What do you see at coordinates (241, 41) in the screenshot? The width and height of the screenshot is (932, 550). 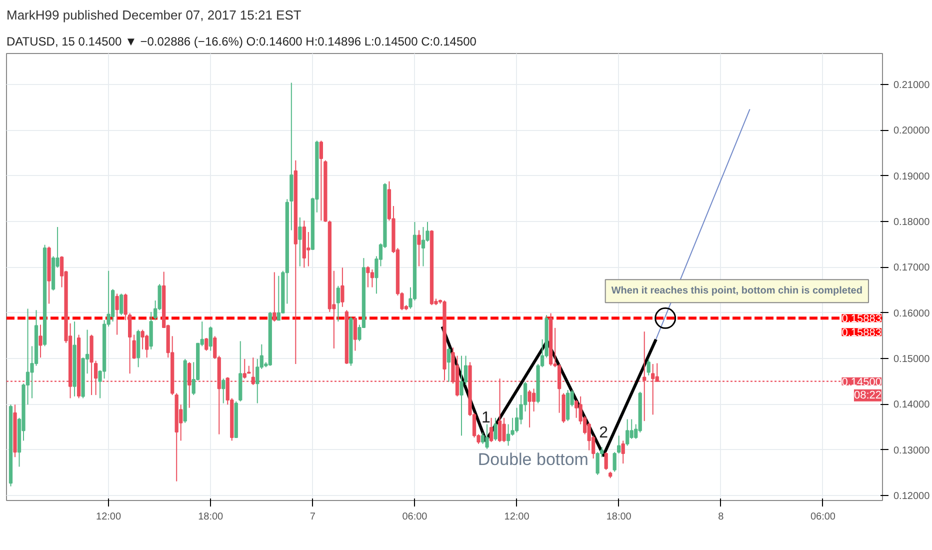 I see `chart-subtitle: DATUSD, 15 0.14500 ▼ −0.02886 (−16.6%) O:0.14600 H:0.14896 L:0.14500 C:0.14500` at bounding box center [241, 41].